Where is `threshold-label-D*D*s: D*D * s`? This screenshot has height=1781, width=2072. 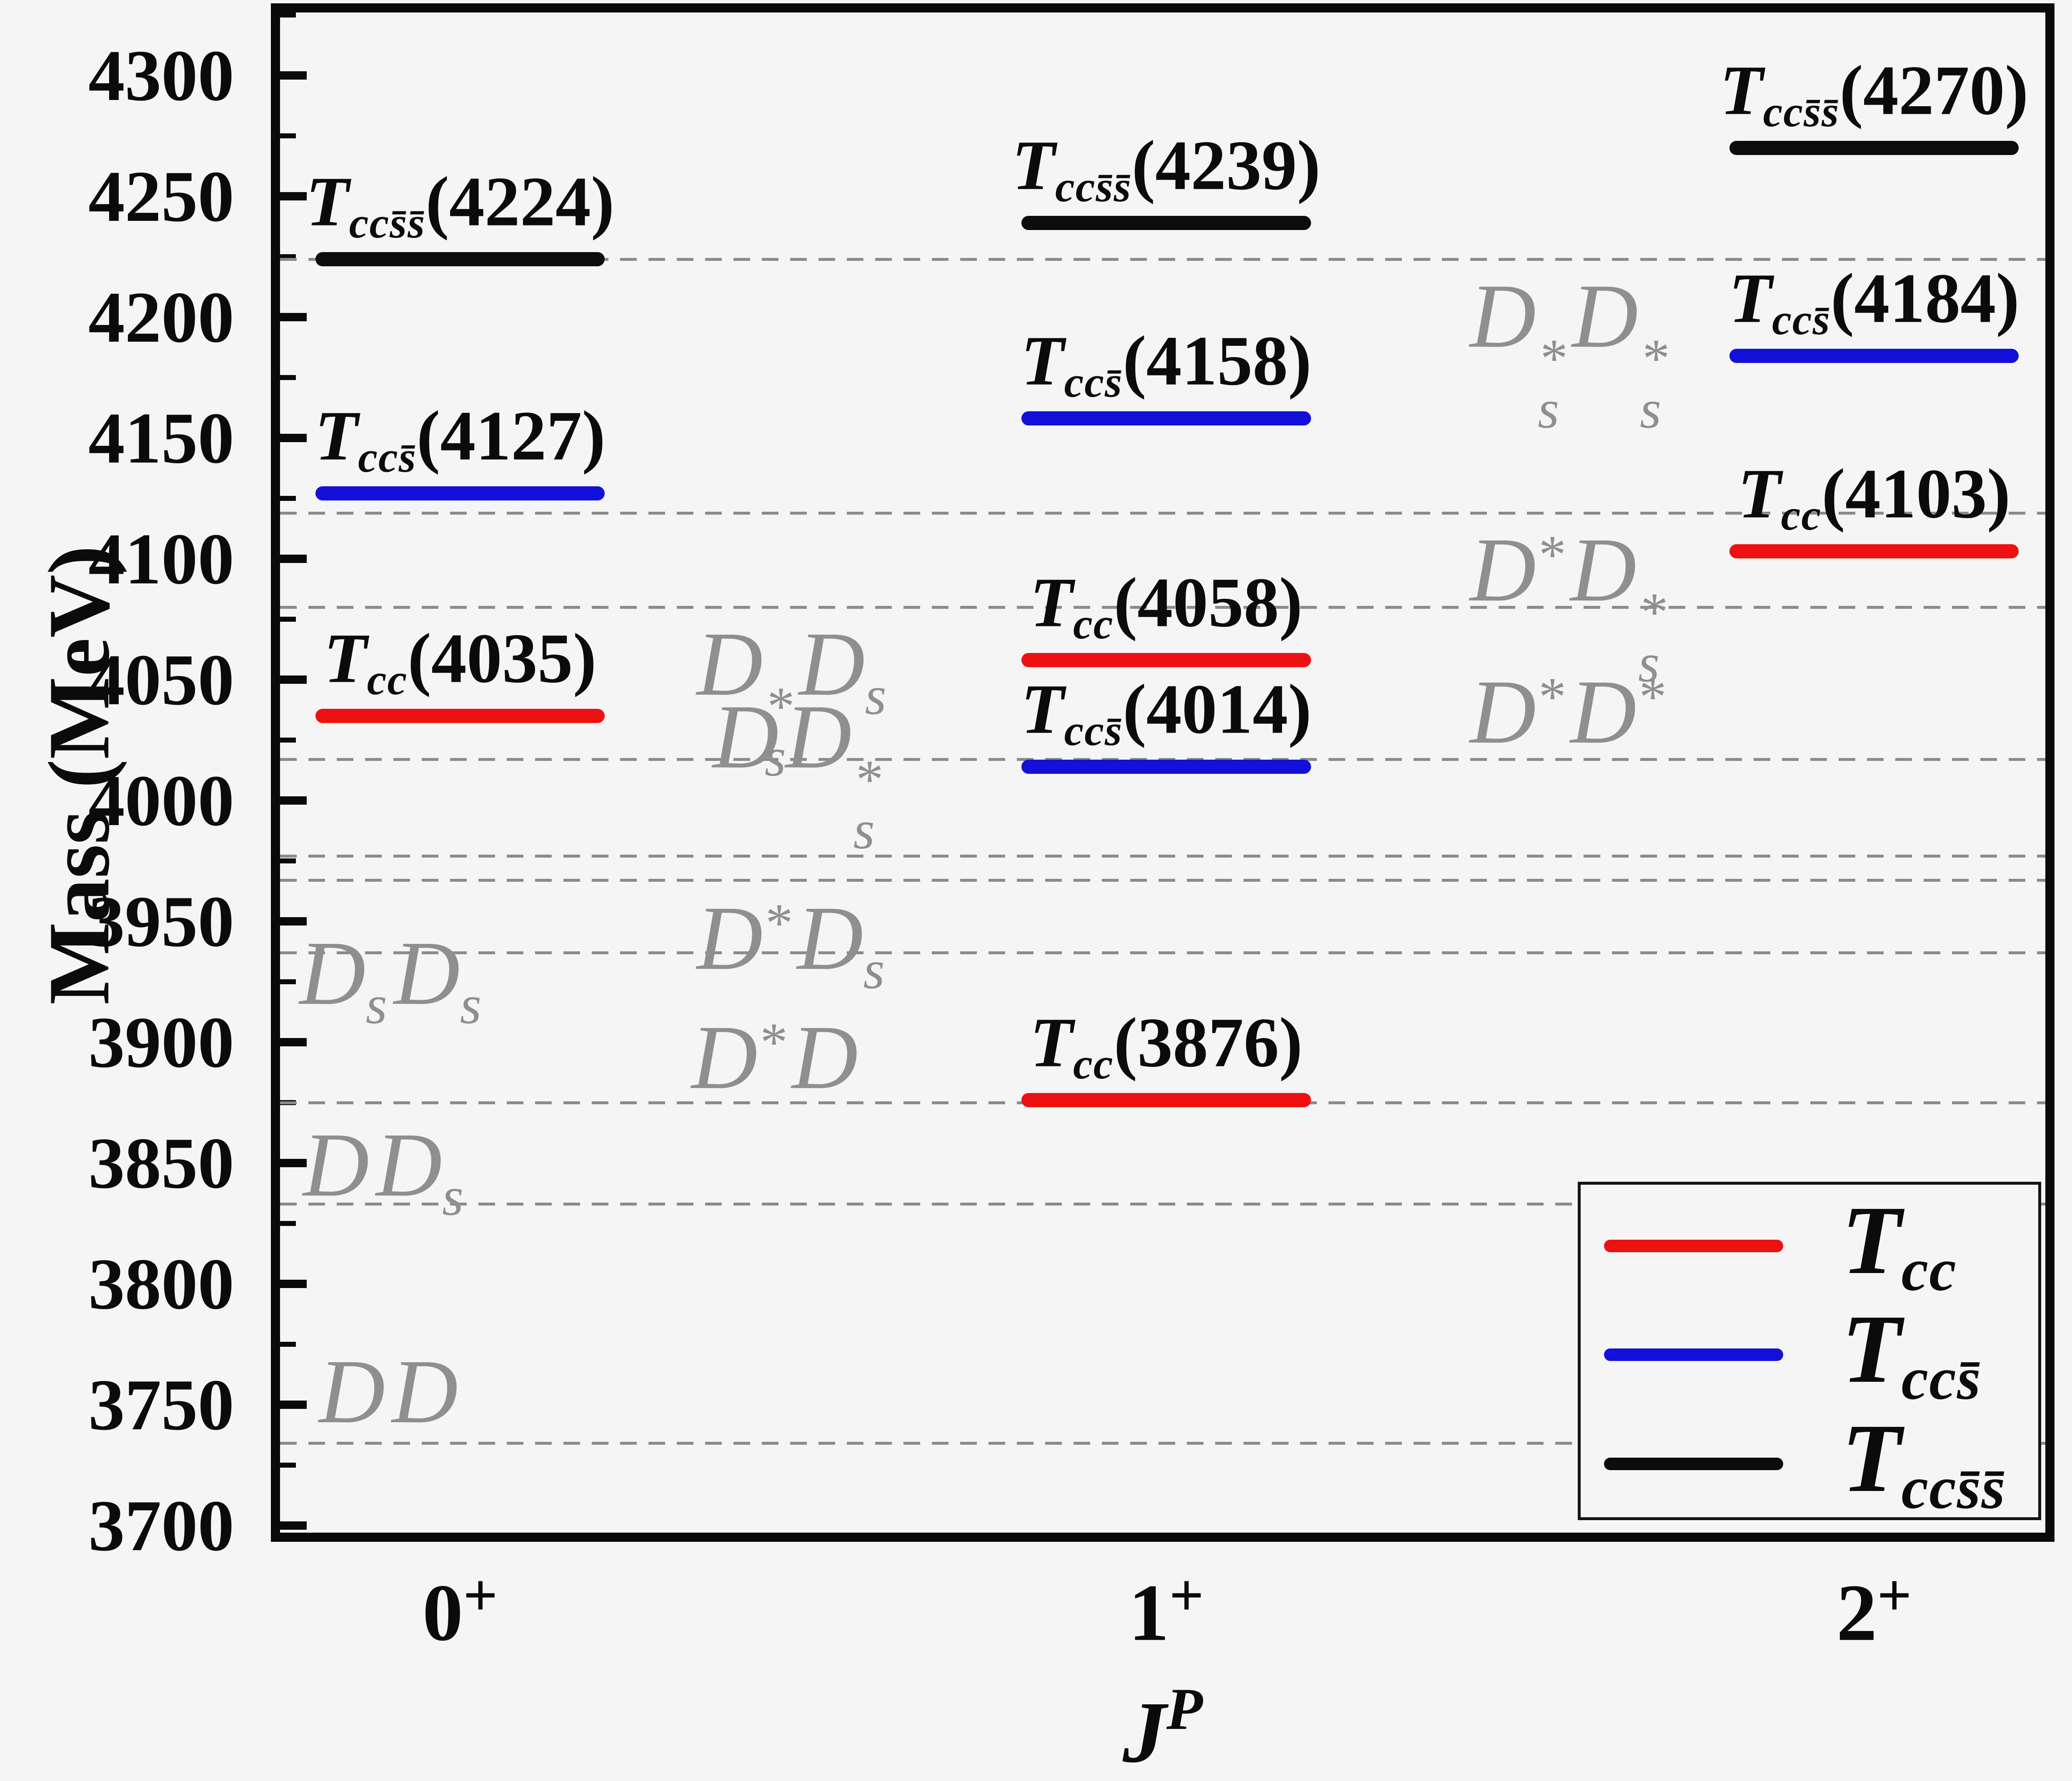 threshold-label-D*D*s: D*D * s is located at coordinates (1568, 605).